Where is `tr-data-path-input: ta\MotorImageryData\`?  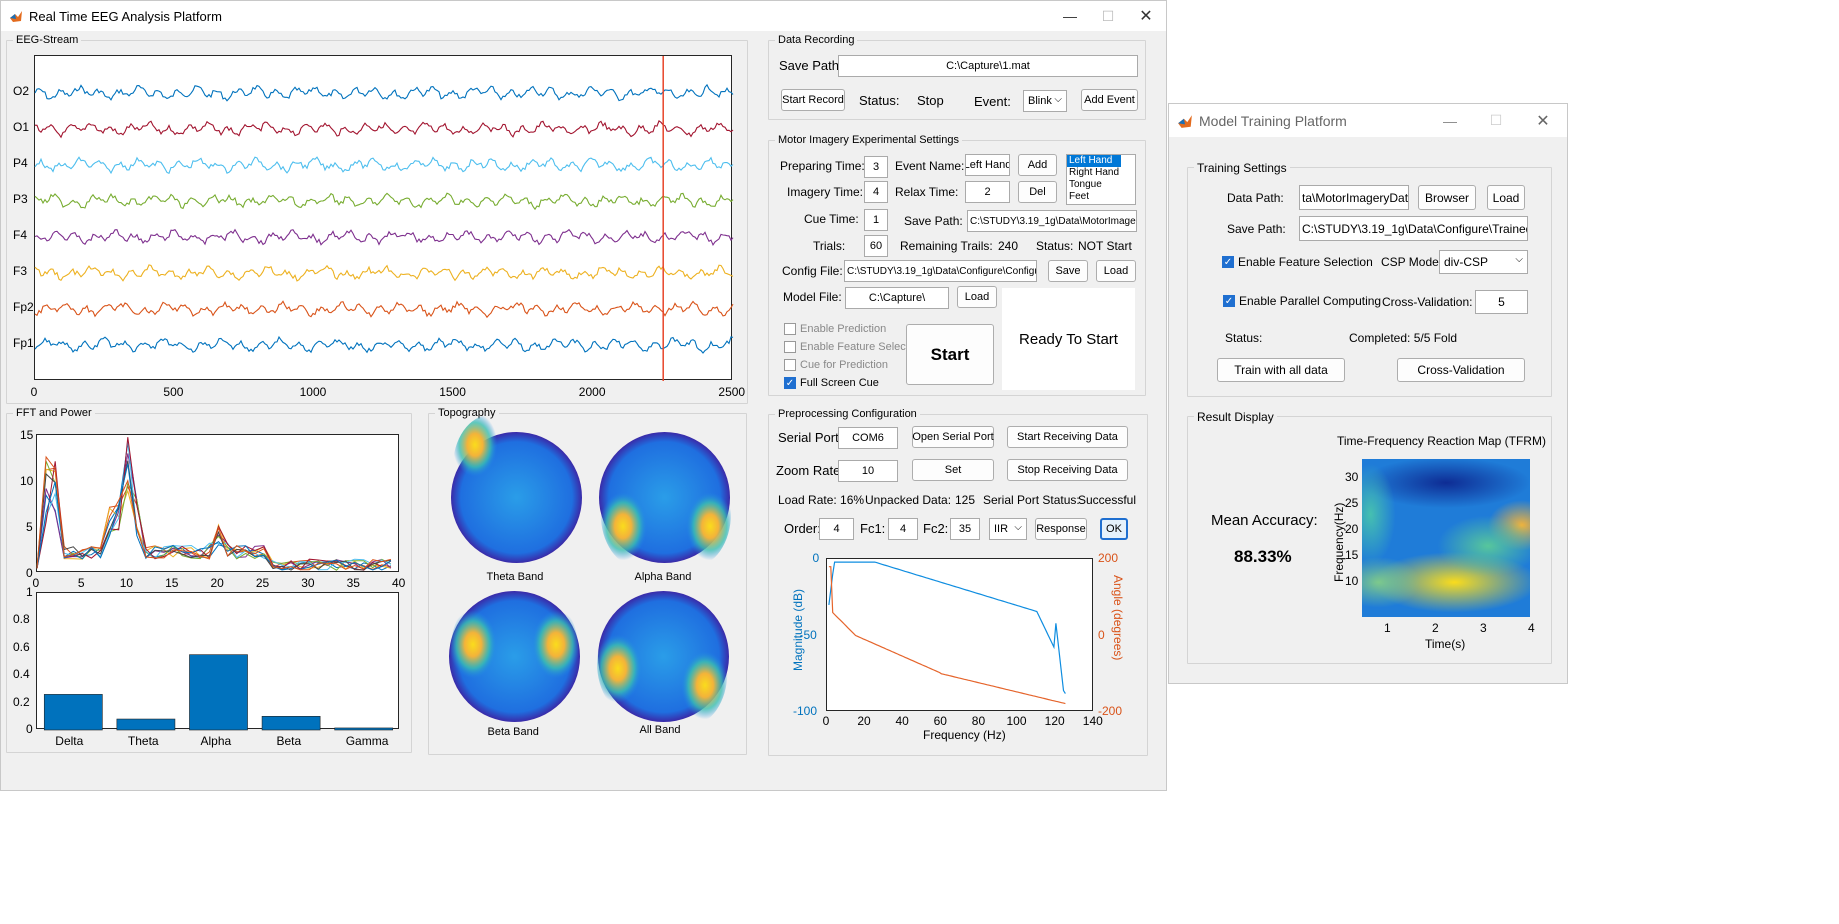 tr-data-path-input: ta\MotorImageryData\ is located at coordinates (1354, 197).